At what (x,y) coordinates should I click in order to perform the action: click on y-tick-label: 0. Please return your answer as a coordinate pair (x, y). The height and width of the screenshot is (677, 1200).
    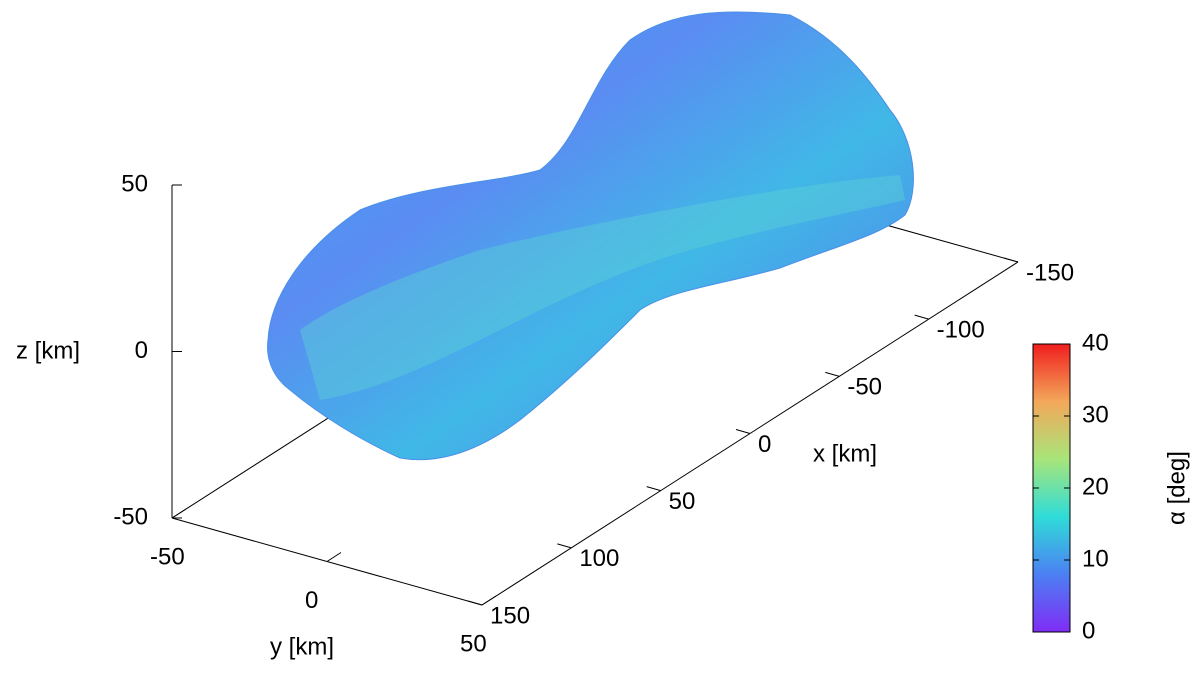
    Looking at the image, I should click on (311, 600).